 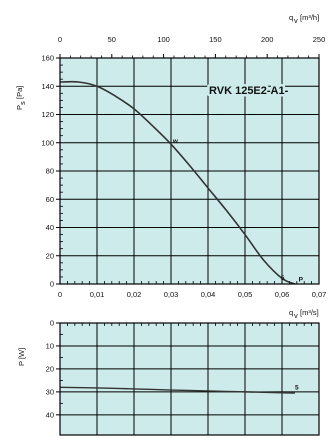 What do you see at coordinates (319, 294) in the screenshot?
I see `x-tick-label: 0,07` at bounding box center [319, 294].